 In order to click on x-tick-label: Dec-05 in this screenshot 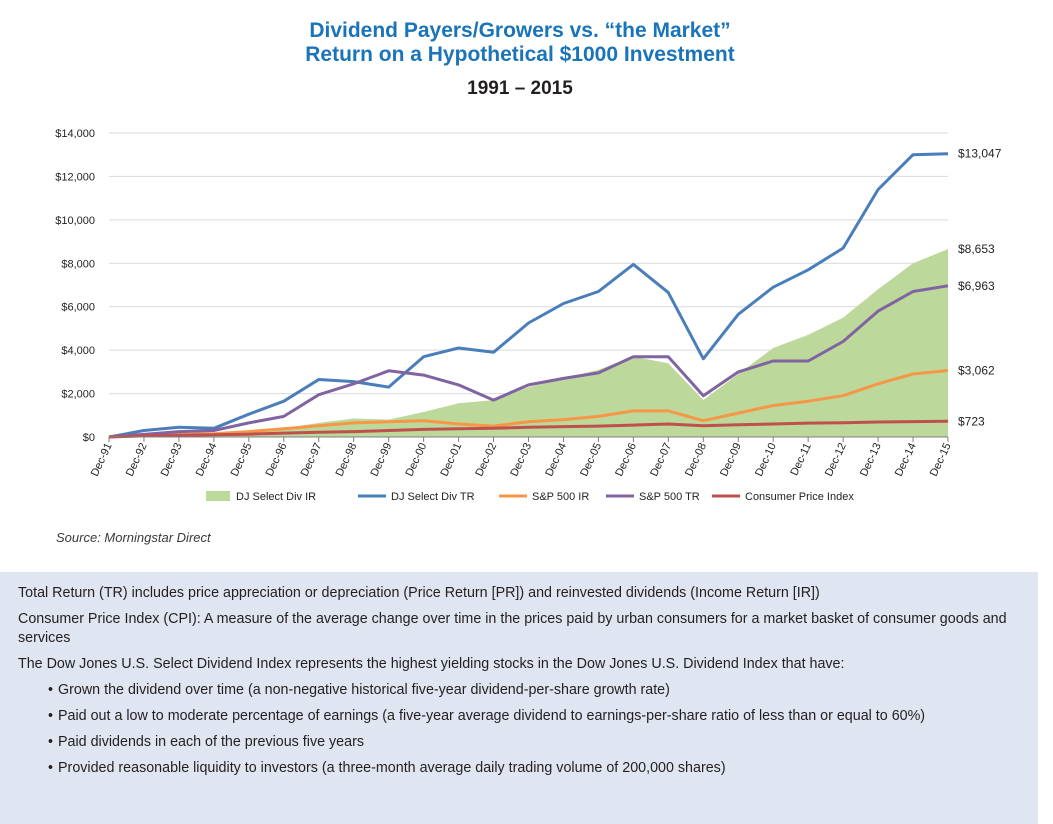, I will do `click(591, 459)`.